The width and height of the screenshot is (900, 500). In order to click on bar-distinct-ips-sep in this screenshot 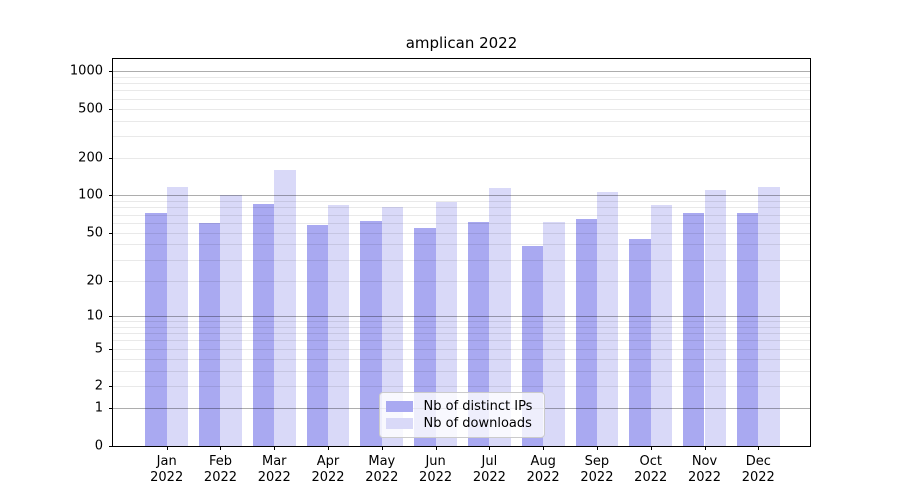, I will do `click(586, 332)`.